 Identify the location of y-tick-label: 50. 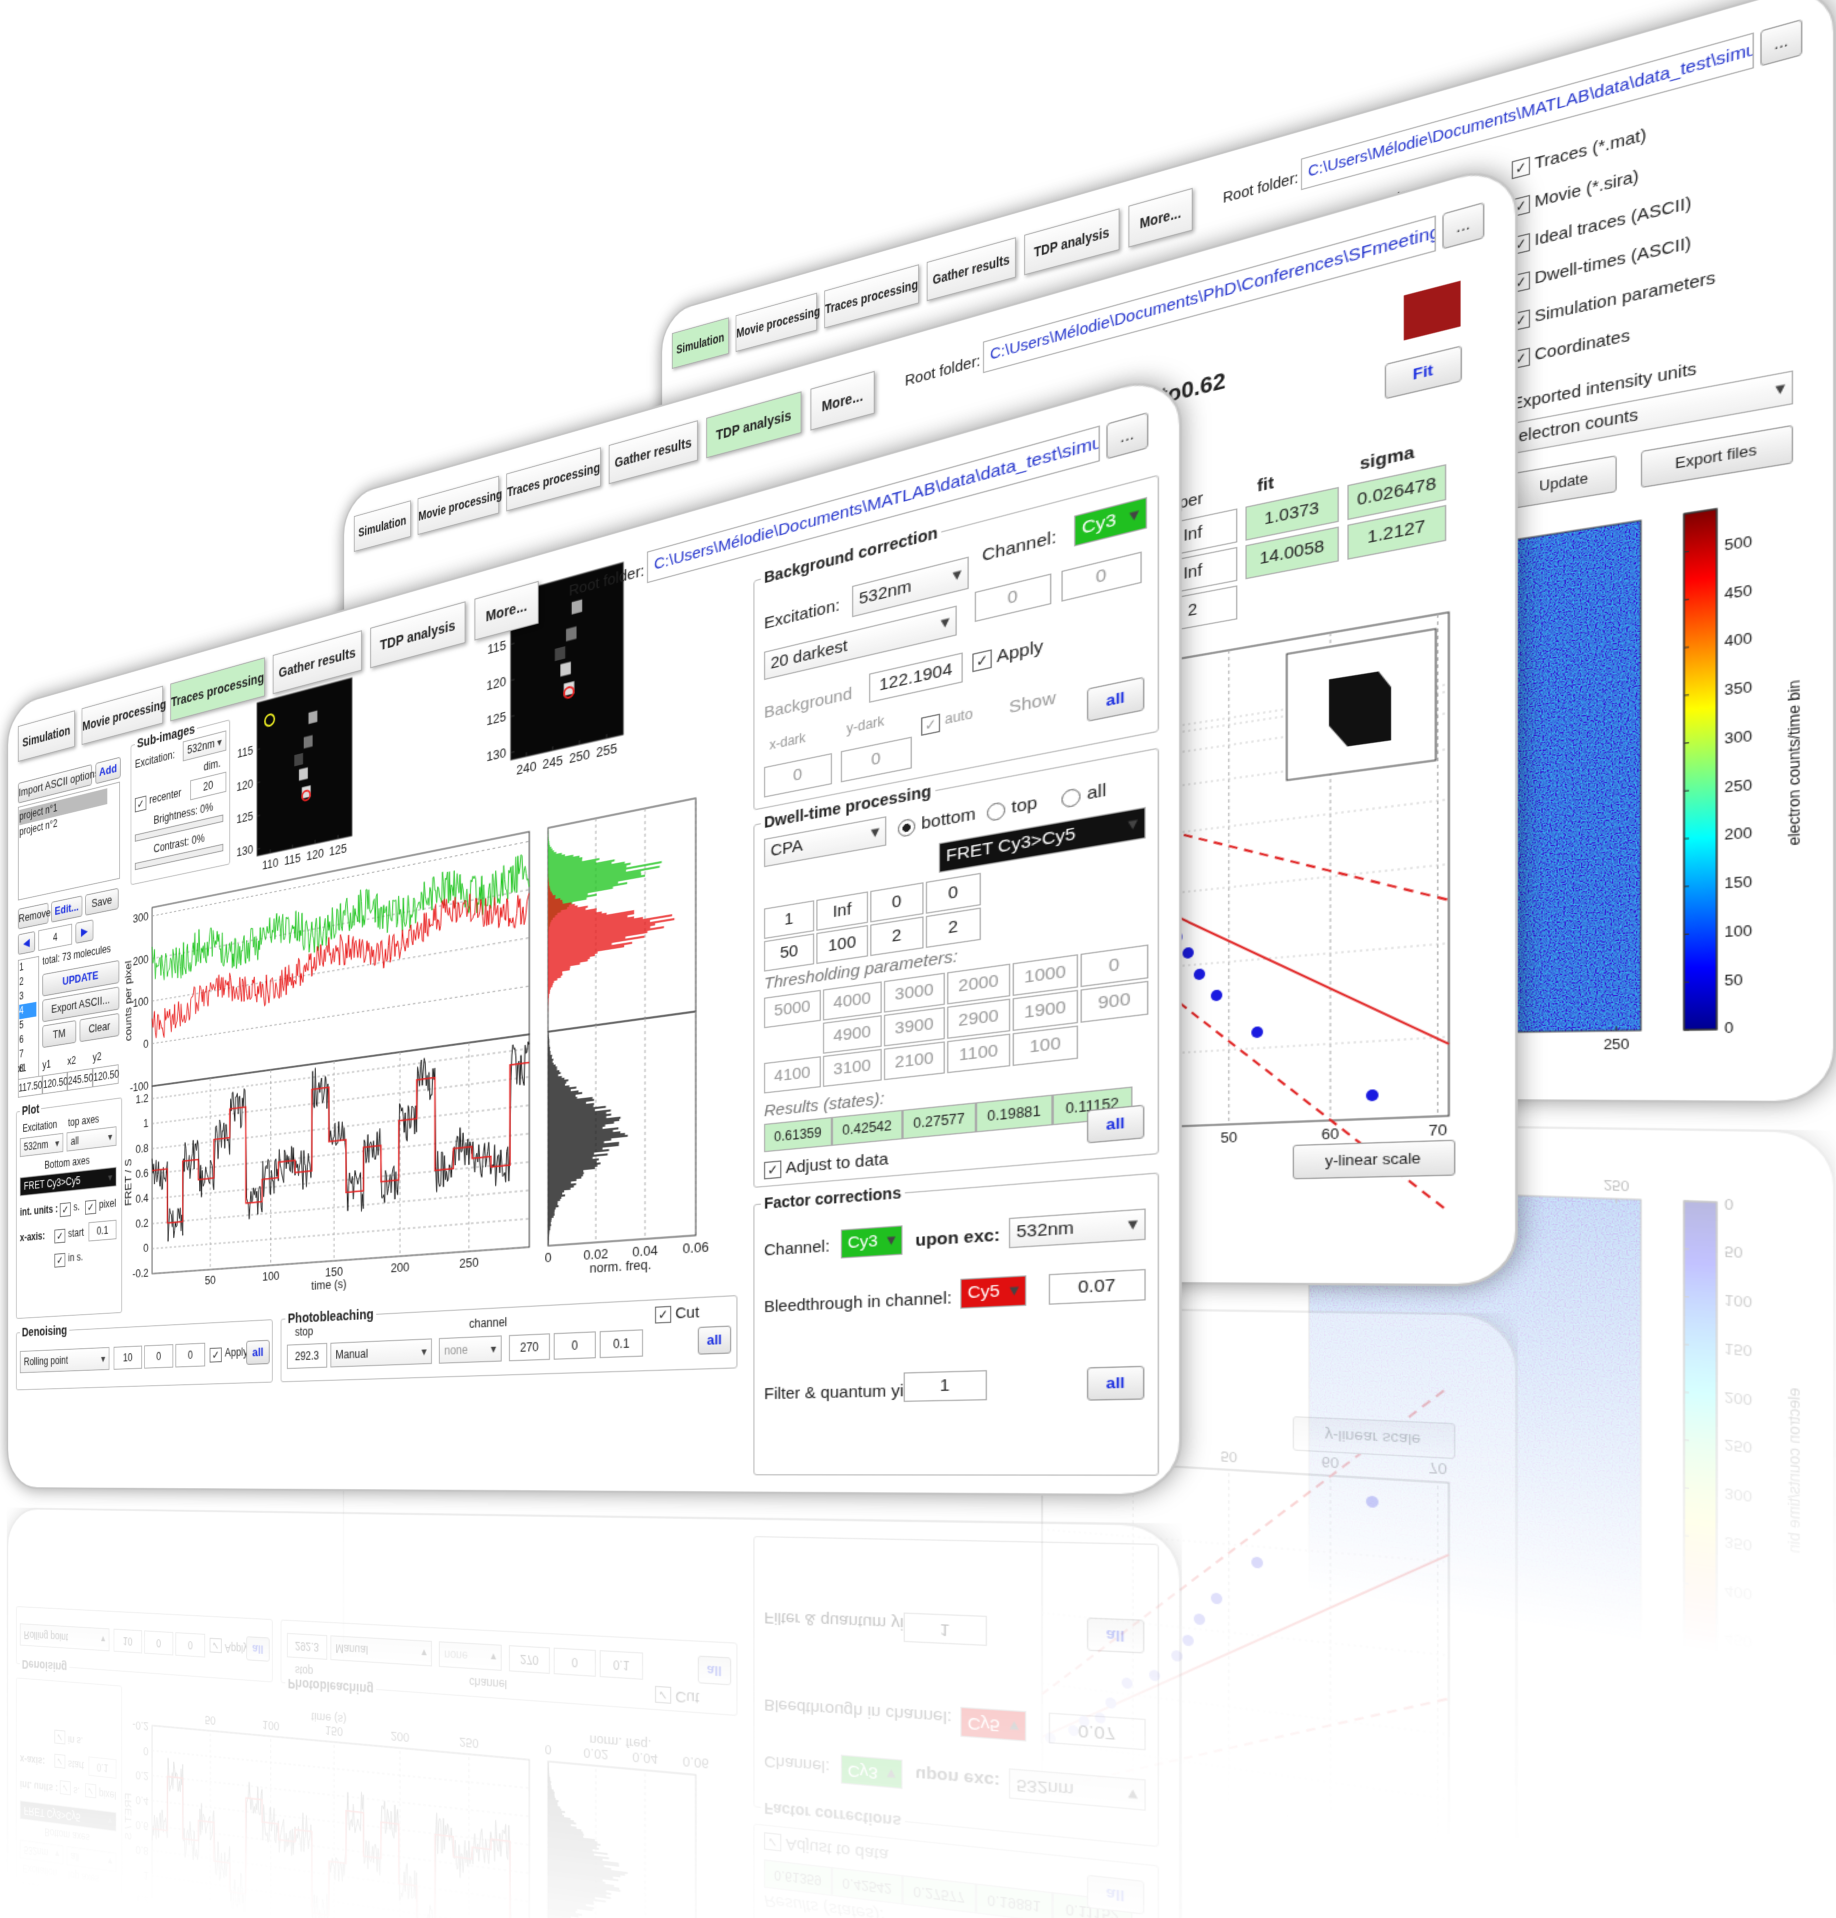
(1733, 980).